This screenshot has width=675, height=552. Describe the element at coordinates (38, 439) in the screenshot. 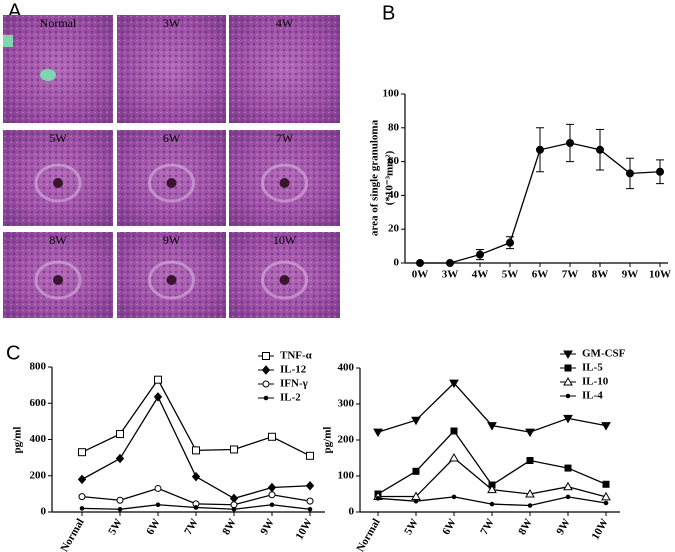

I see `y-tick-label: 400` at that location.